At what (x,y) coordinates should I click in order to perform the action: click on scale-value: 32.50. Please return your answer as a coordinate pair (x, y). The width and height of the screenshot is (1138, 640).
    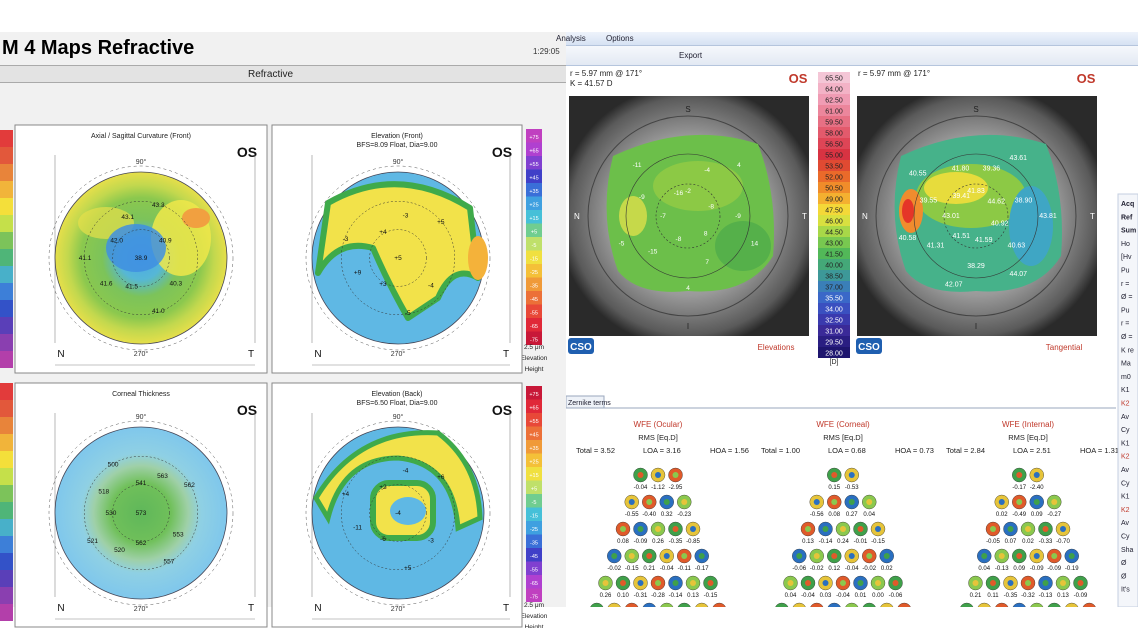
    Looking at the image, I should click on (834, 321).